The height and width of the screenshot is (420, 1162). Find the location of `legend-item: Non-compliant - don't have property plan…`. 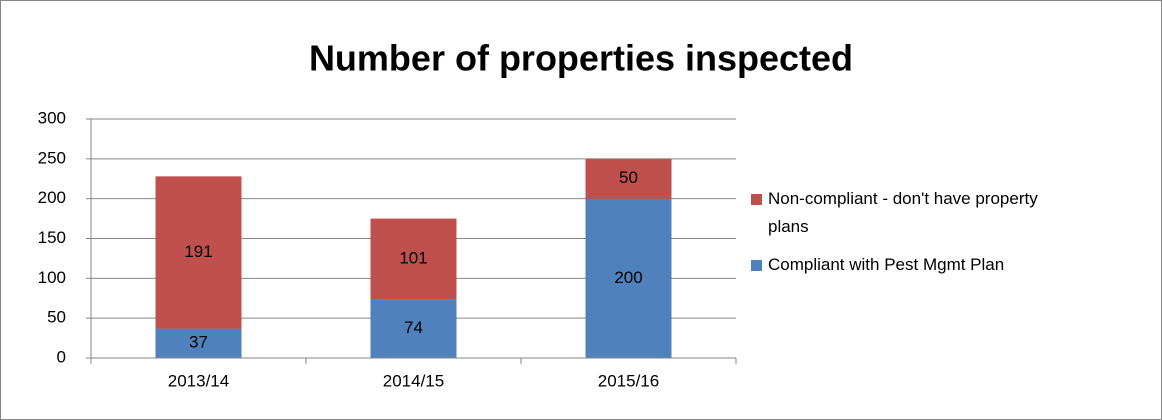

legend-item: Non-compliant - don't have property plan… is located at coordinates (904, 215).